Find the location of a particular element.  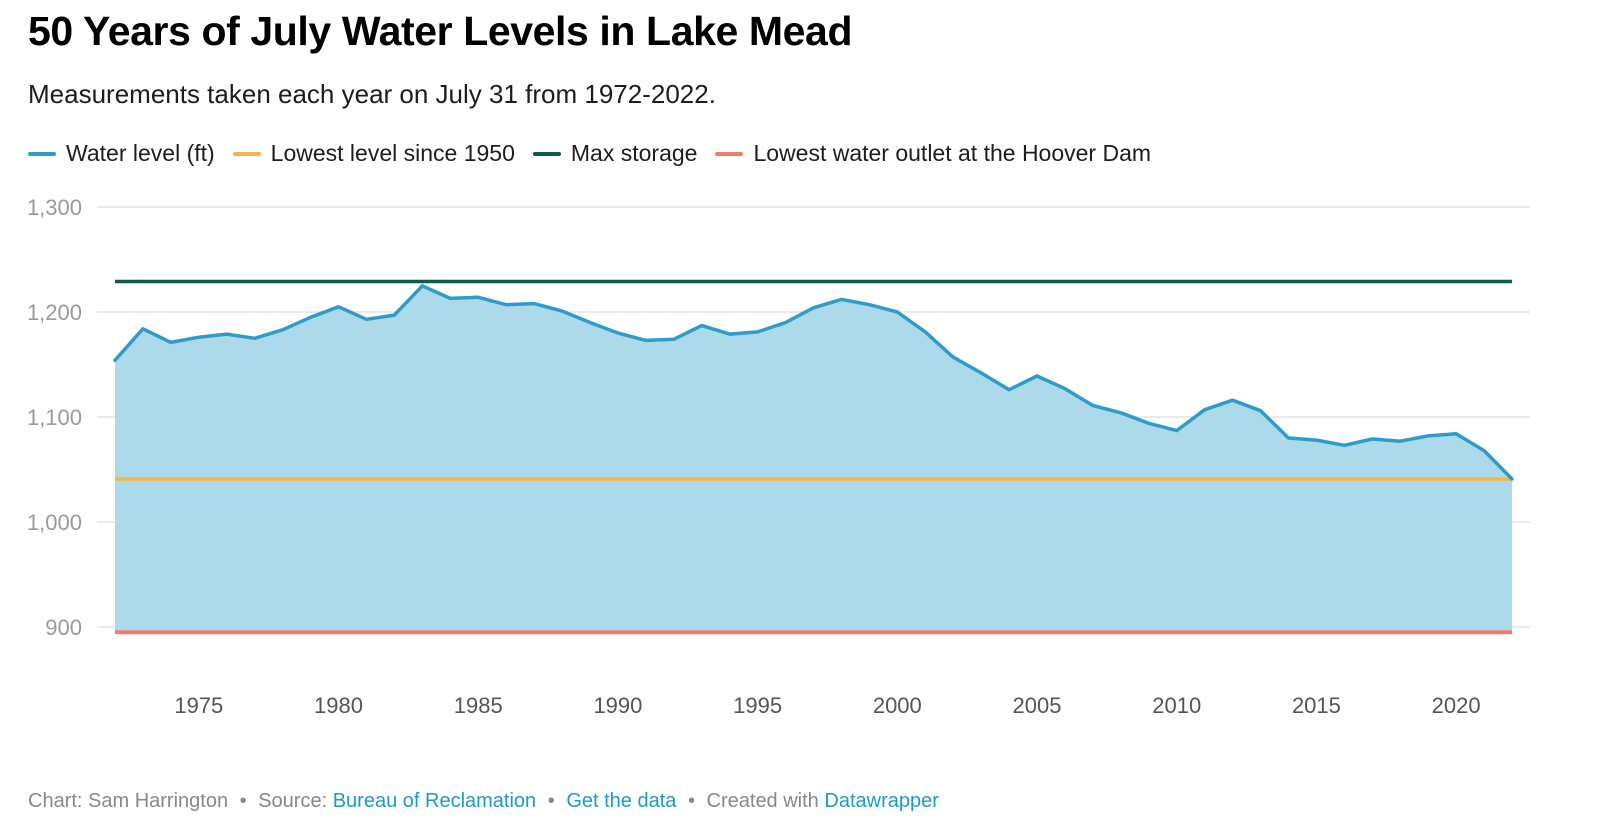

x-tick-label: 1990 is located at coordinates (617, 705).